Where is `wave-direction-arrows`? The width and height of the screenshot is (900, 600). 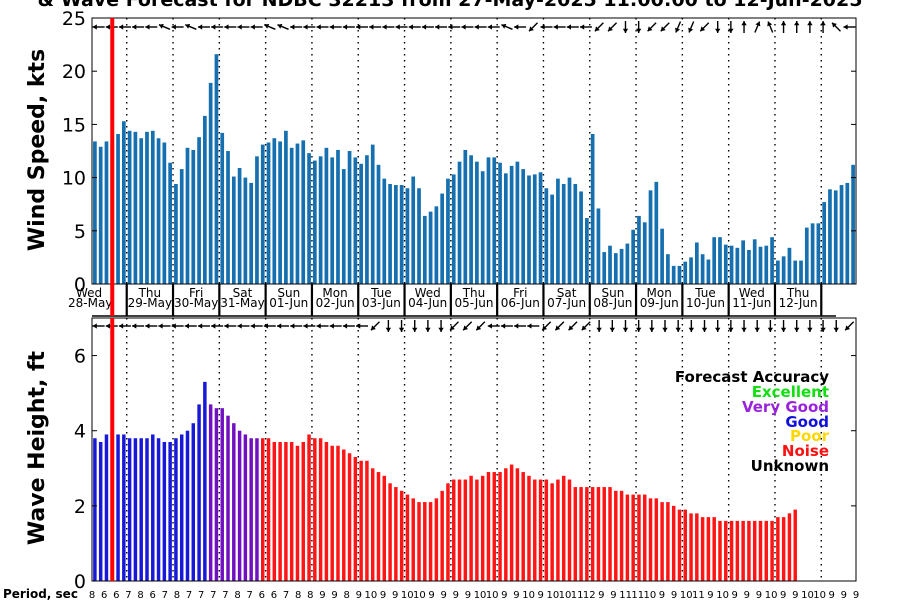 wave-direction-arrows is located at coordinates (473, 326).